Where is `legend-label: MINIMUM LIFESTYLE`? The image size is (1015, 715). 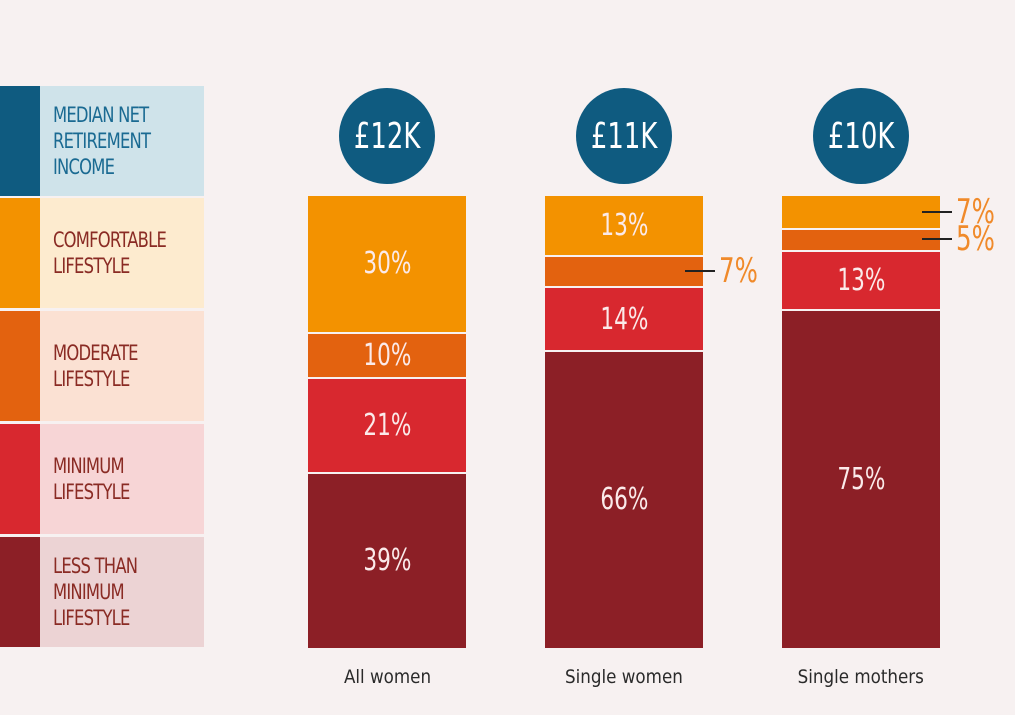
legend-label: MINIMUM LIFESTYLE is located at coordinates (91, 479).